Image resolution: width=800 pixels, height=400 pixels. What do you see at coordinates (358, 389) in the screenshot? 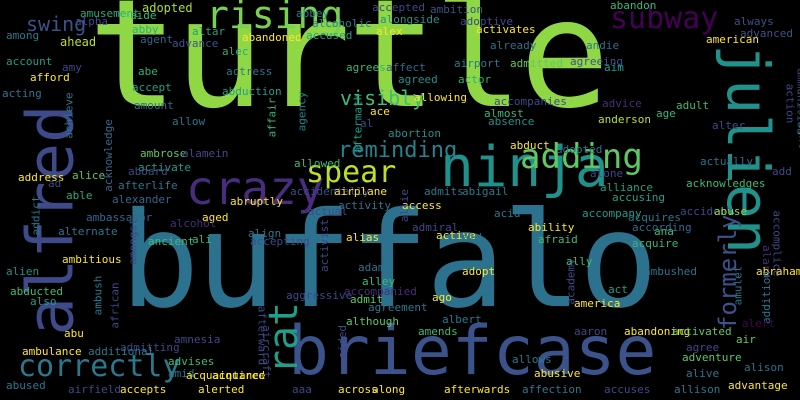
I see `word-along: across` at bounding box center [358, 389].